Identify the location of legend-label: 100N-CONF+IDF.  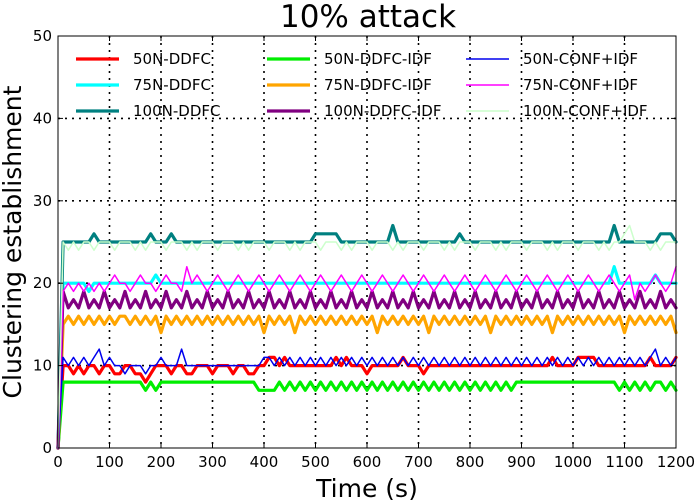
(585, 111).